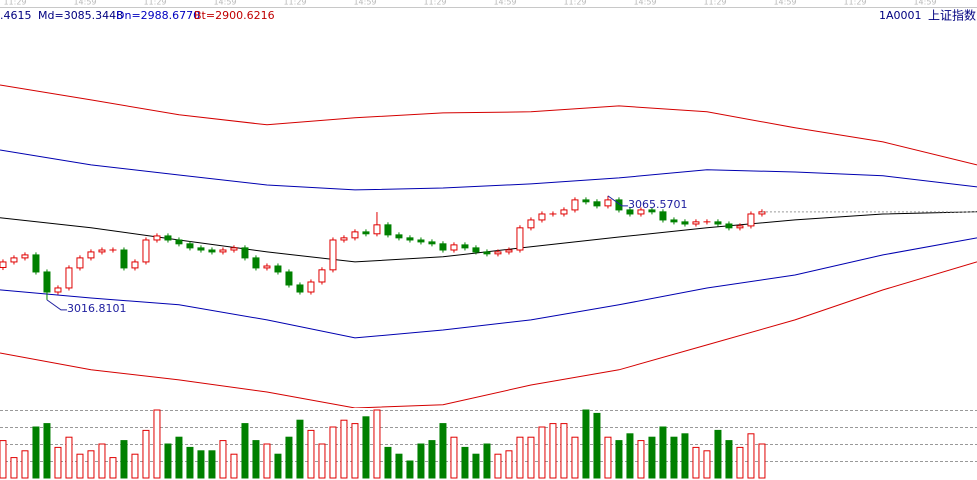 The height and width of the screenshot is (480, 977). I want to click on annotation-text: 3016.8101, so click(97, 308).